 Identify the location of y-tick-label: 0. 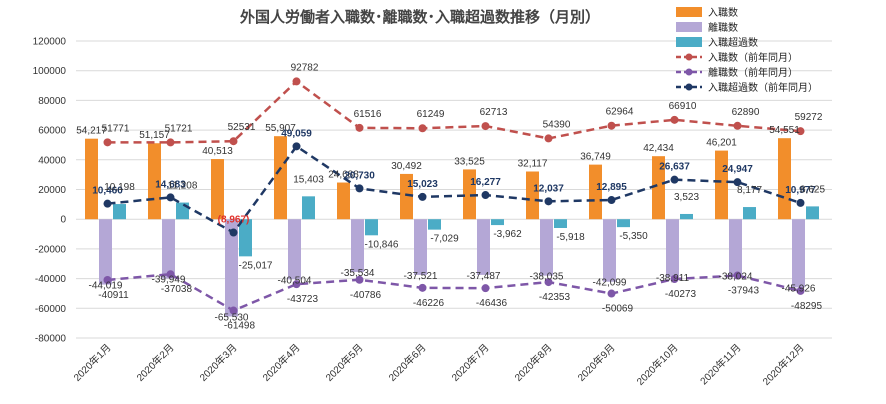
(63, 220).